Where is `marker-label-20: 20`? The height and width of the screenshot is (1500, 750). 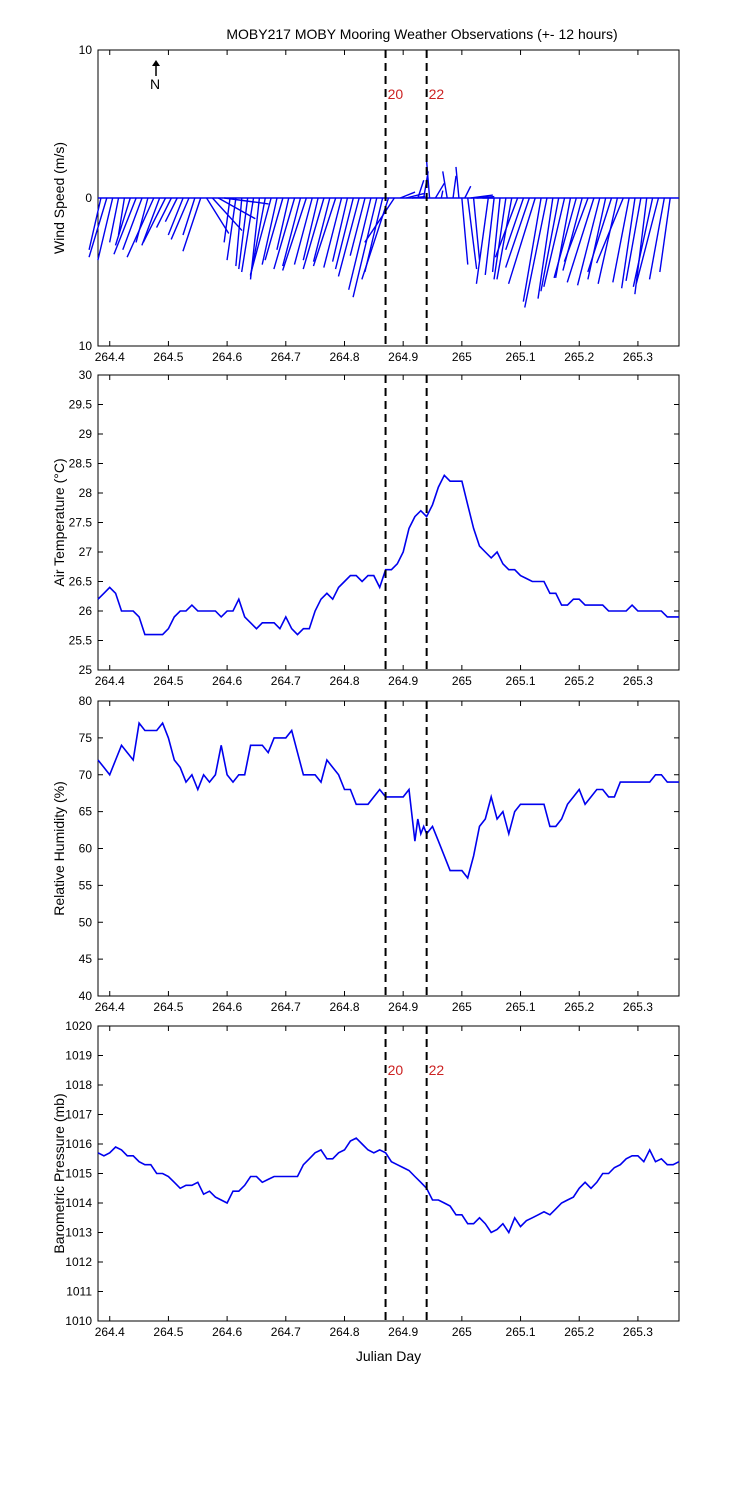
marker-label-20: 20 is located at coordinates (396, 94).